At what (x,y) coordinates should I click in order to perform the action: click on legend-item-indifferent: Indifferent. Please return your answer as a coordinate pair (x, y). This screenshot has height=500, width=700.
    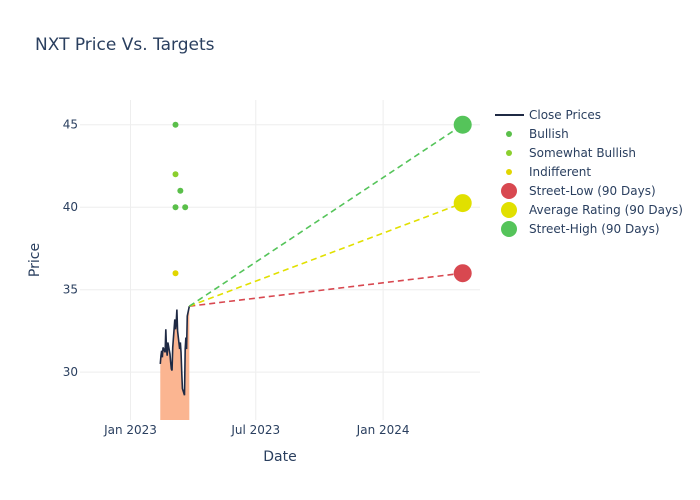
    Looking at the image, I should click on (548, 172).